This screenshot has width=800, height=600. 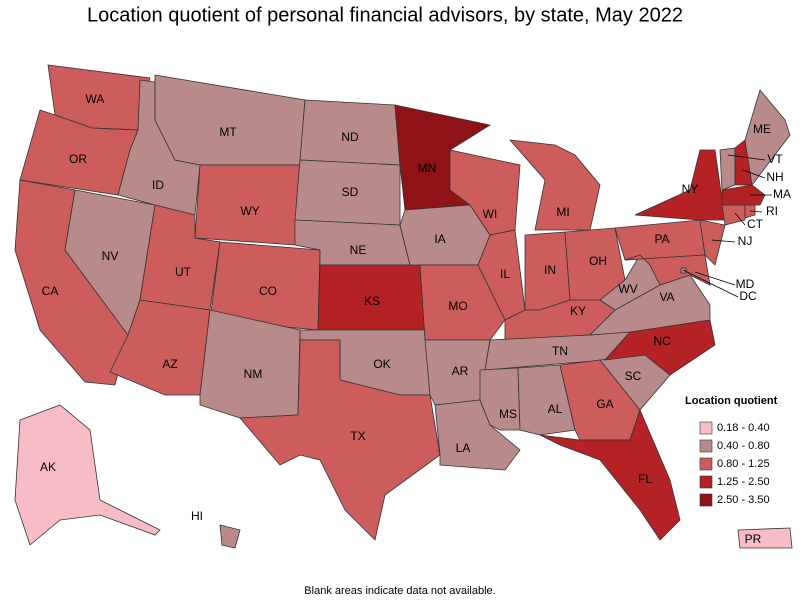 What do you see at coordinates (463, 448) in the screenshot?
I see `state-label: LA` at bounding box center [463, 448].